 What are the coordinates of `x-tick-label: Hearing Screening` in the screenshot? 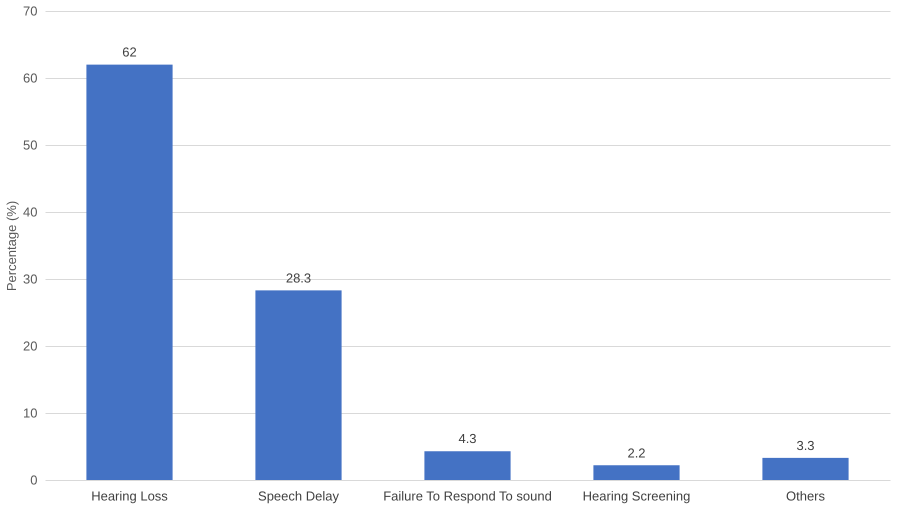 It's located at (636, 496).